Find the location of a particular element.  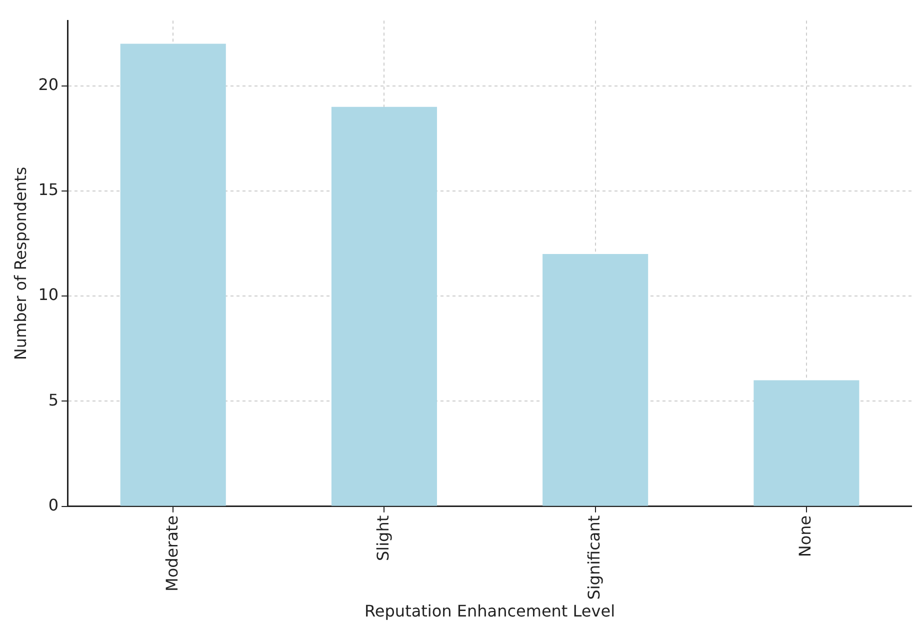

y-tick-label: 0 is located at coordinates (53, 505).